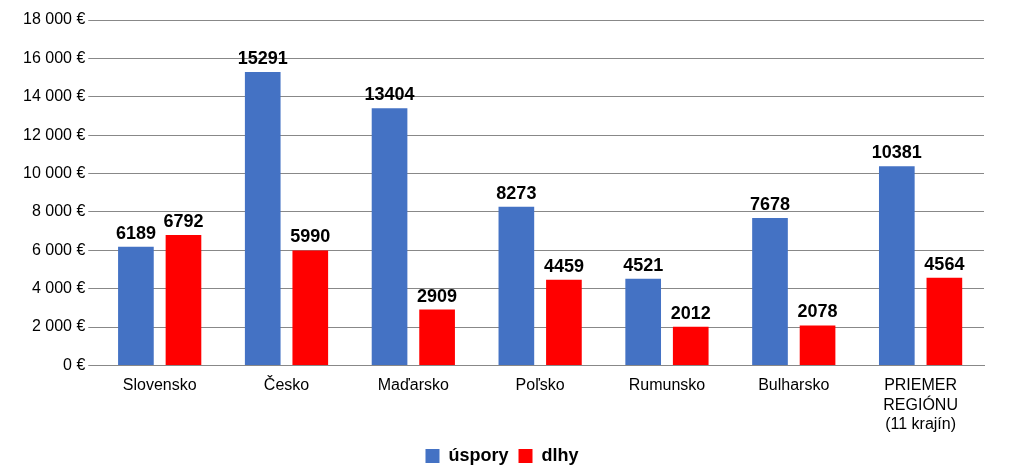 This screenshot has width=1024, height=475. Describe the element at coordinates (563, 265) in the screenshot. I see `data-label: 4459` at that location.